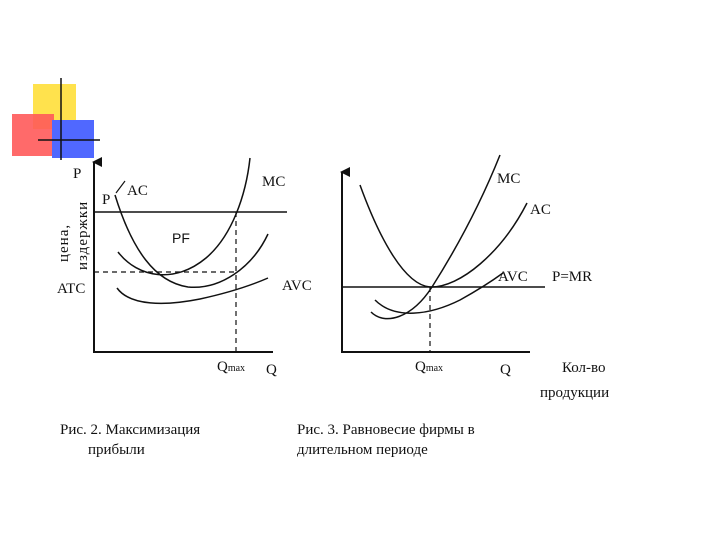  I want to click on fig1-atc-label: ATC, so click(71, 289).